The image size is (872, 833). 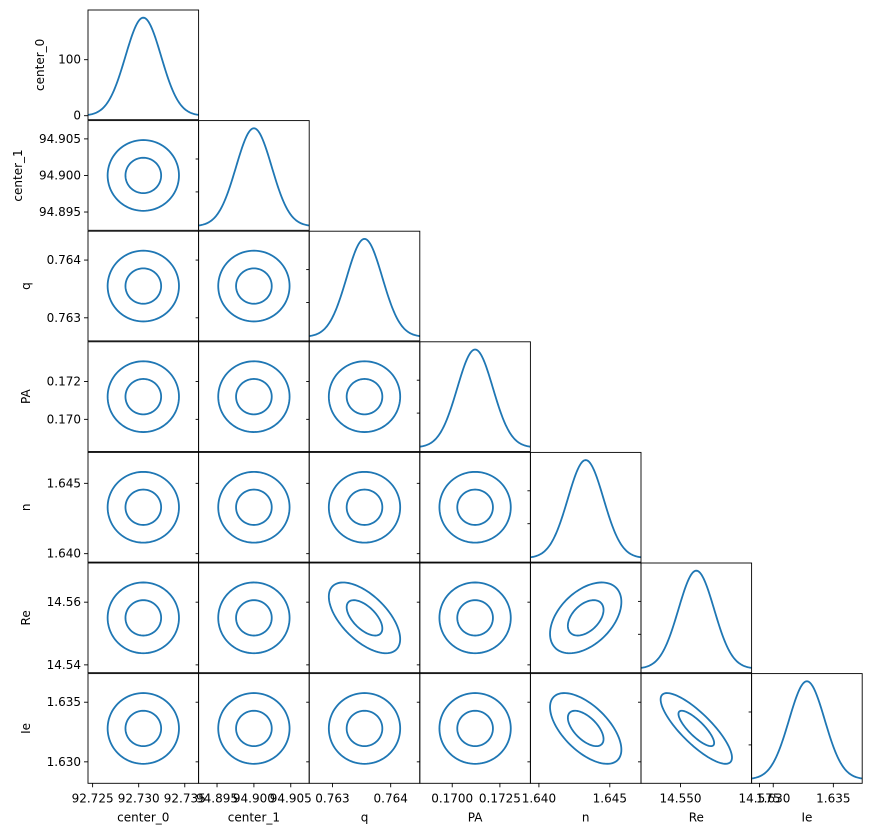 I want to click on contour-1sigma-PA-vs-q, so click(x=364, y=397).